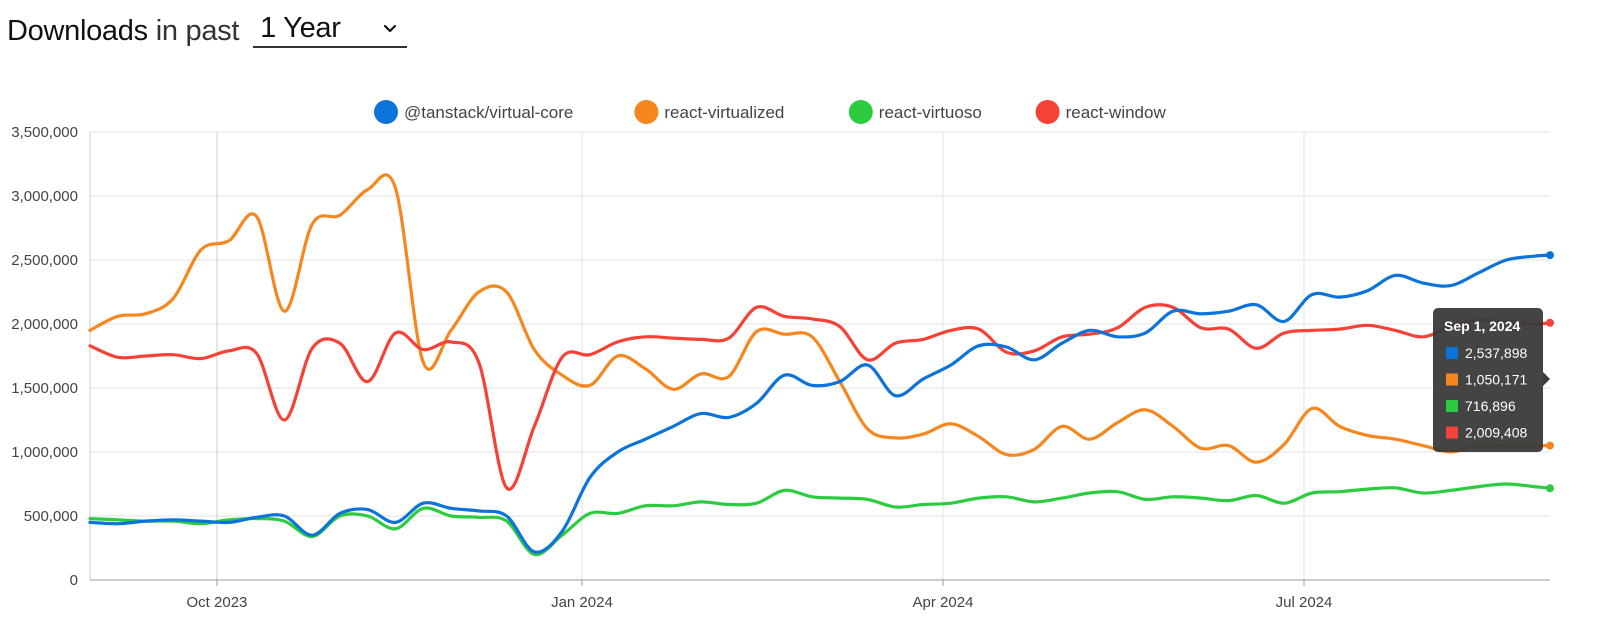  What do you see at coordinates (74, 580) in the screenshot?
I see `y-tick-label: 0` at bounding box center [74, 580].